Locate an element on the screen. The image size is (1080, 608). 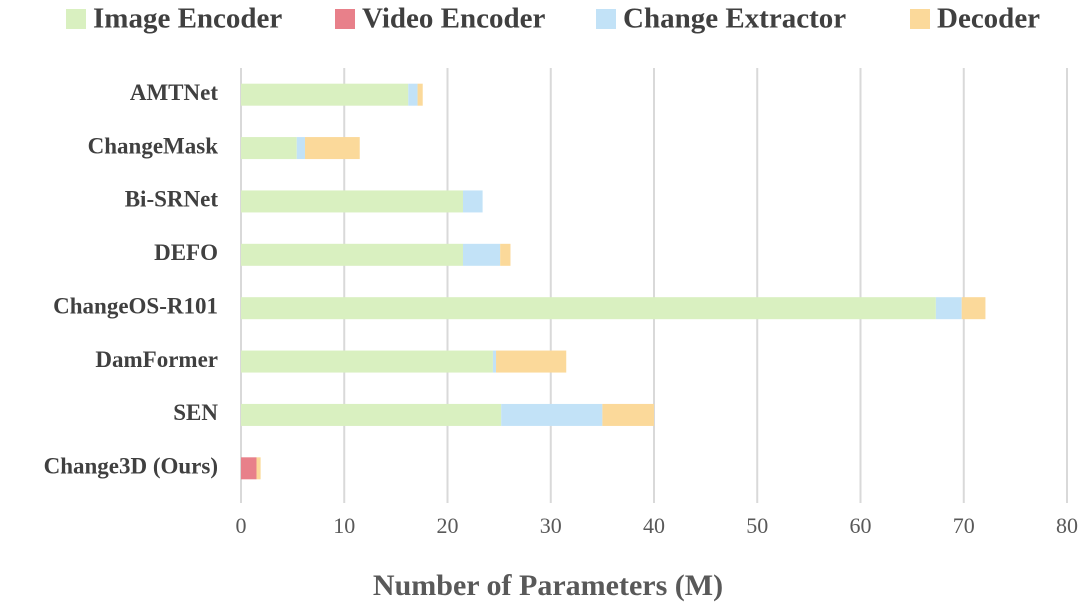
x-tick-label: 60 is located at coordinates (861, 525).